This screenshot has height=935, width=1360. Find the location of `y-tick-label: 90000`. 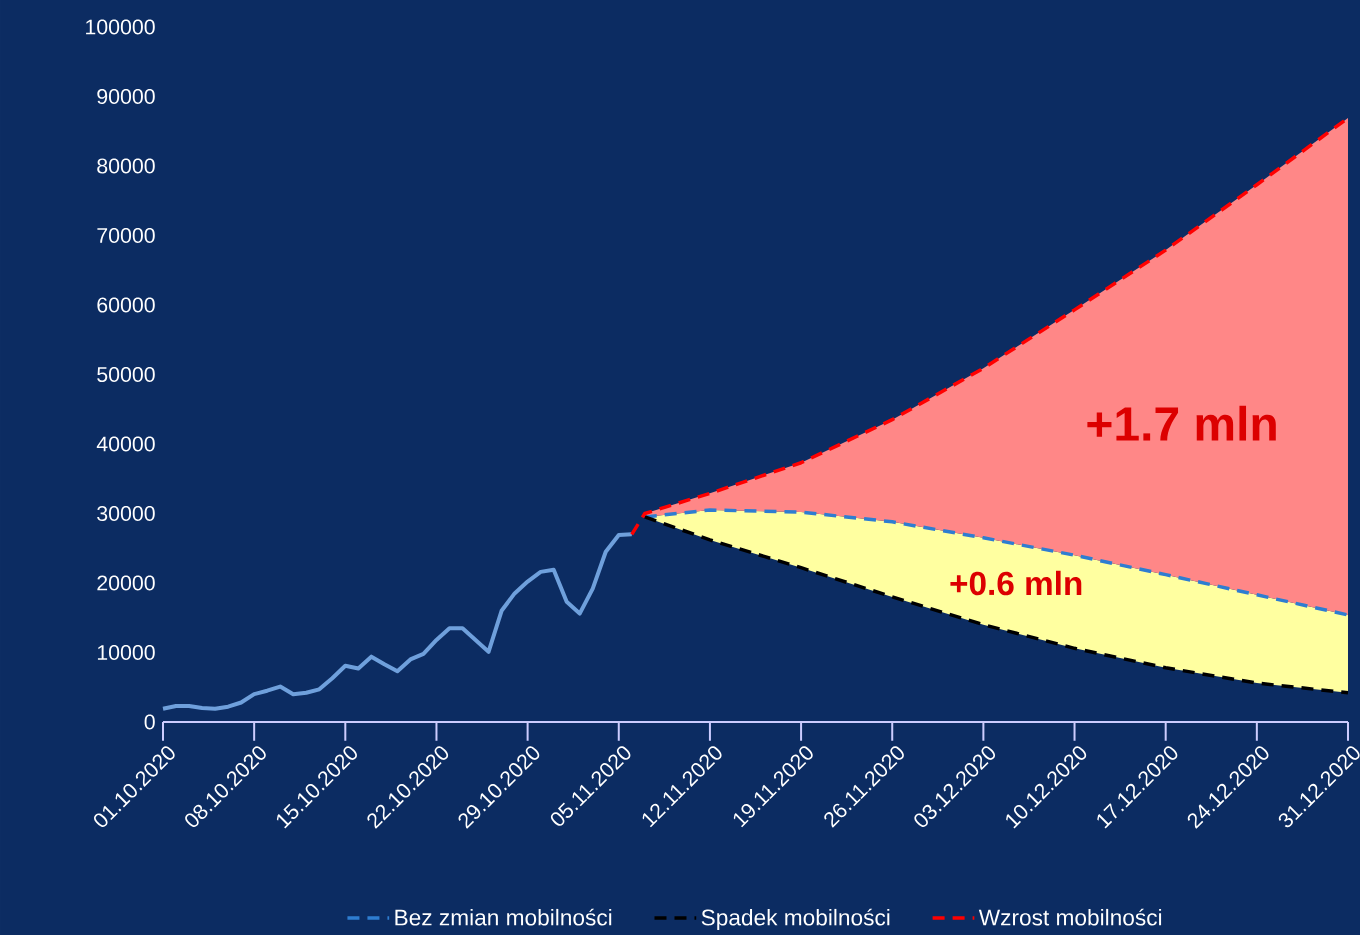

y-tick-label: 90000 is located at coordinates (126, 96).